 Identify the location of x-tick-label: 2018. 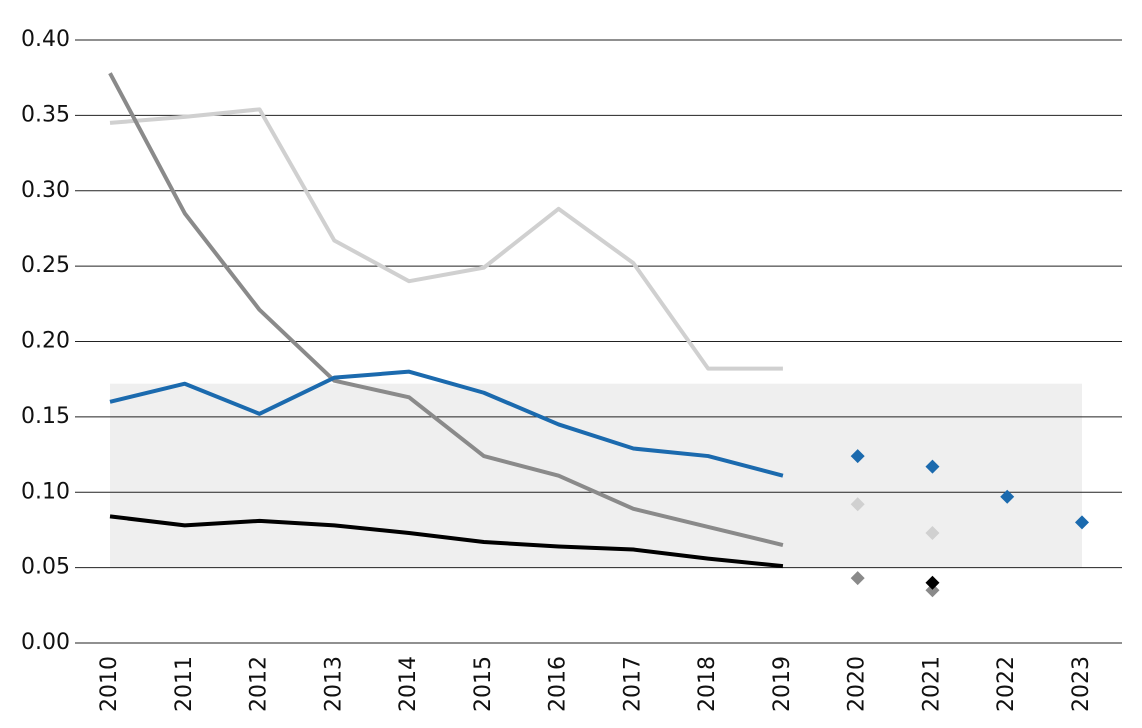
(707, 684).